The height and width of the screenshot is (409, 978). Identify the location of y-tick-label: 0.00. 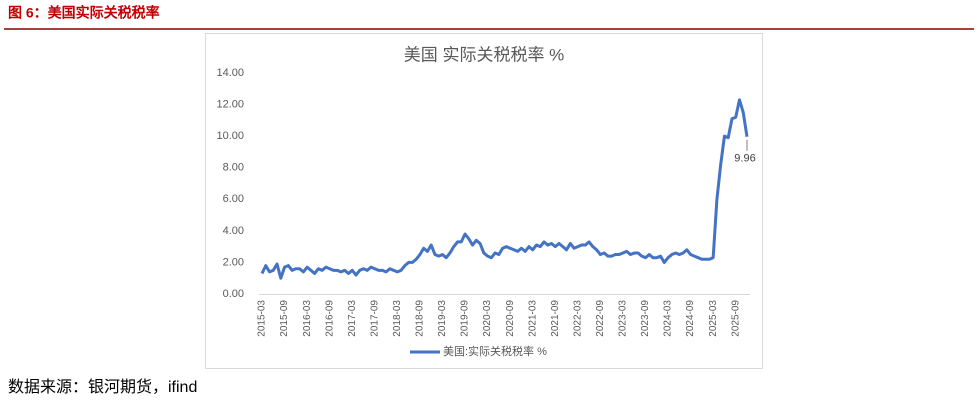
(233, 294).